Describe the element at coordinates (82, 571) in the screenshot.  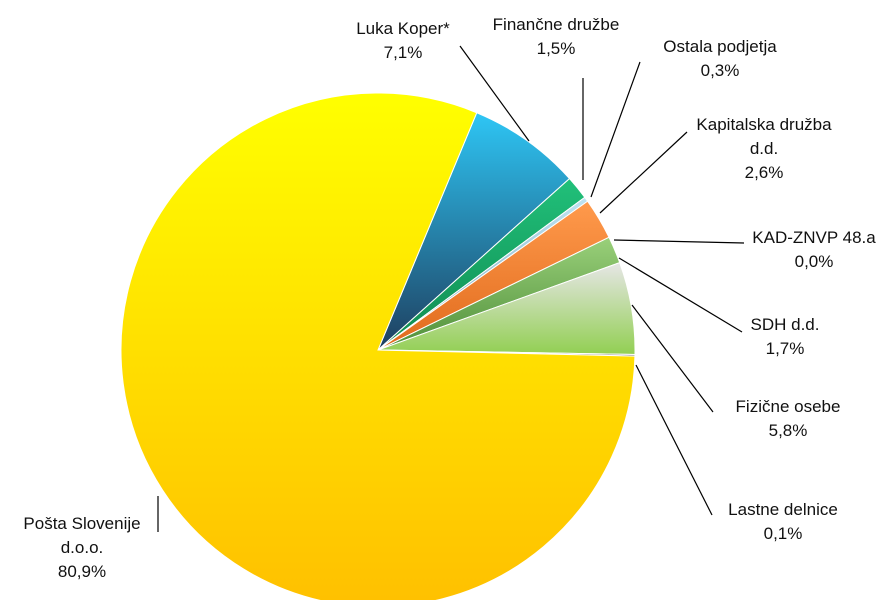
I see `slice-value-posta-slovenije-d-o-o: 80,9%` at that location.